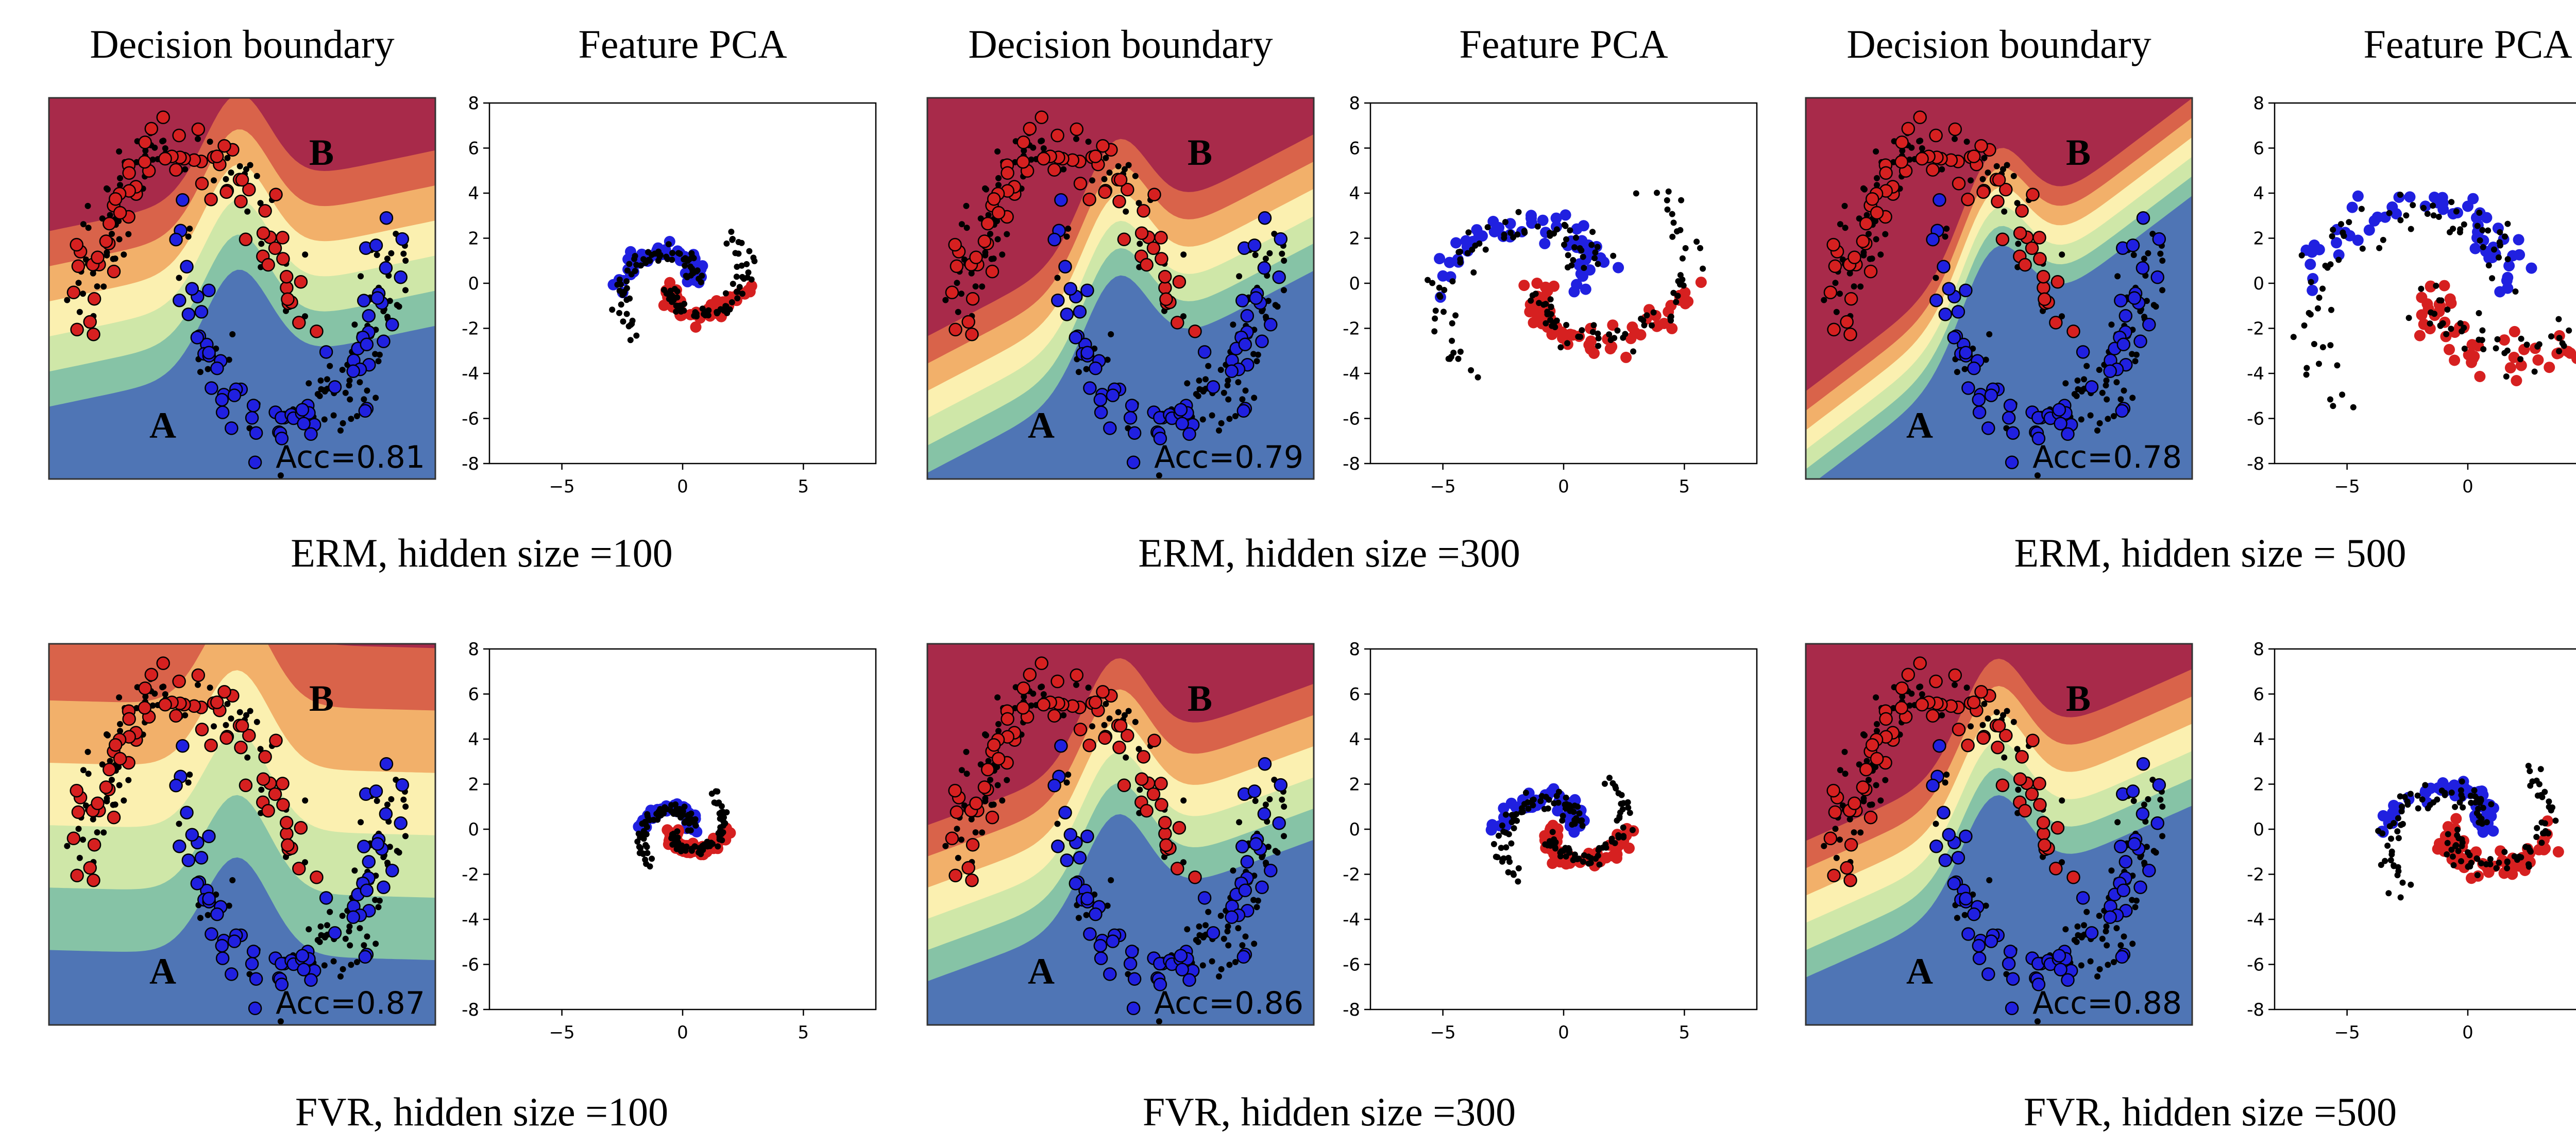  I want to click on y-tick-label: 2, so click(2258, 785).